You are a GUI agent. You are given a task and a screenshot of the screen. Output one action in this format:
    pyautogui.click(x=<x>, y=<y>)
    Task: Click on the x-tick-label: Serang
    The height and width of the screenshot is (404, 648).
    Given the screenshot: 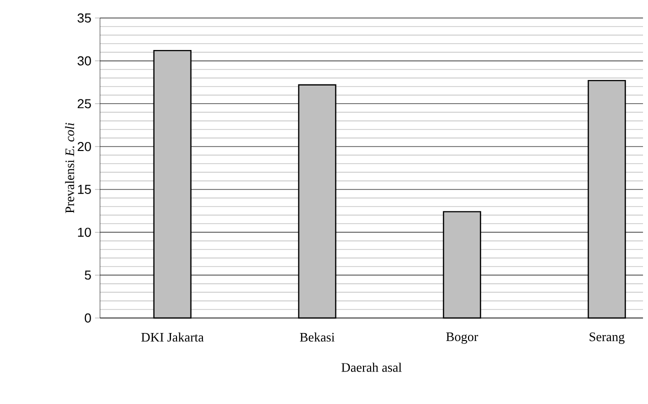 What is the action you would take?
    pyautogui.click(x=607, y=338)
    